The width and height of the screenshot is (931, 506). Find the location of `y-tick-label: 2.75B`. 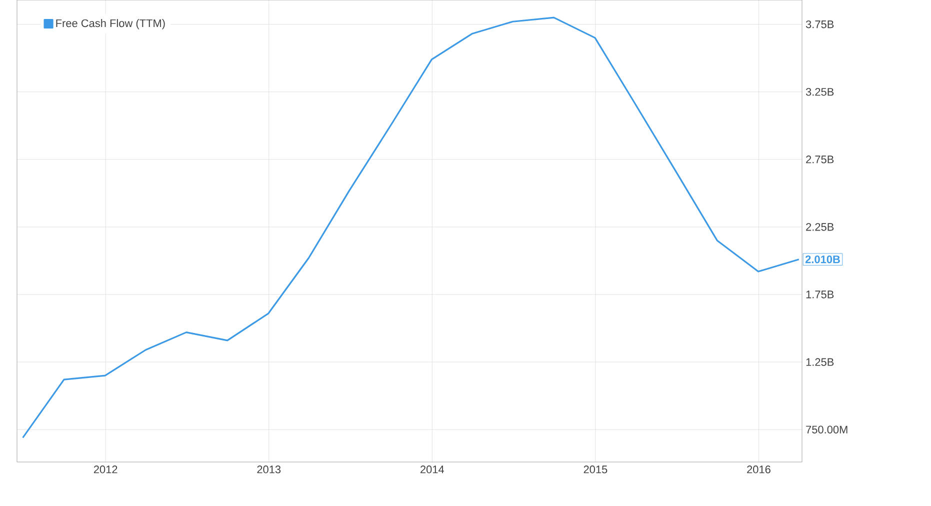

y-tick-label: 2.75B is located at coordinates (820, 160).